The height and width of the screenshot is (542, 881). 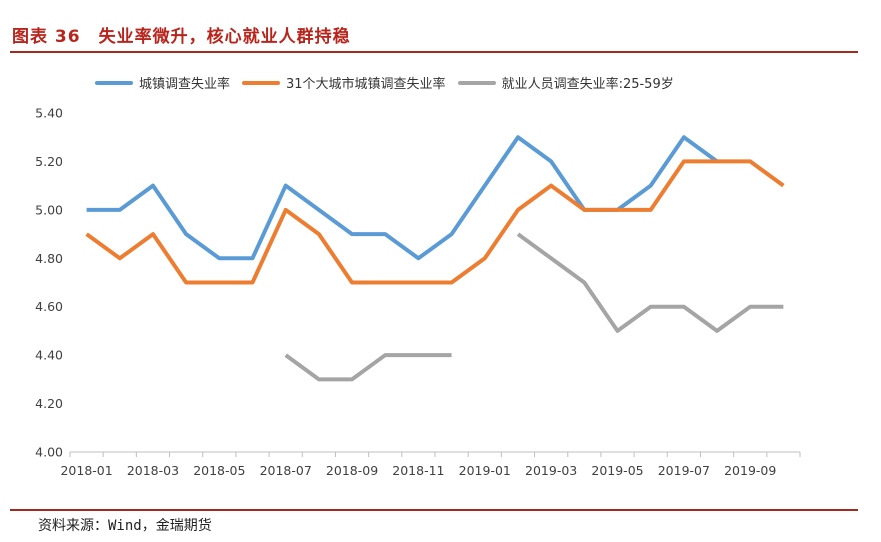 I want to click on source-note: 资料来源：Wind，金瑞期货, so click(x=125, y=526).